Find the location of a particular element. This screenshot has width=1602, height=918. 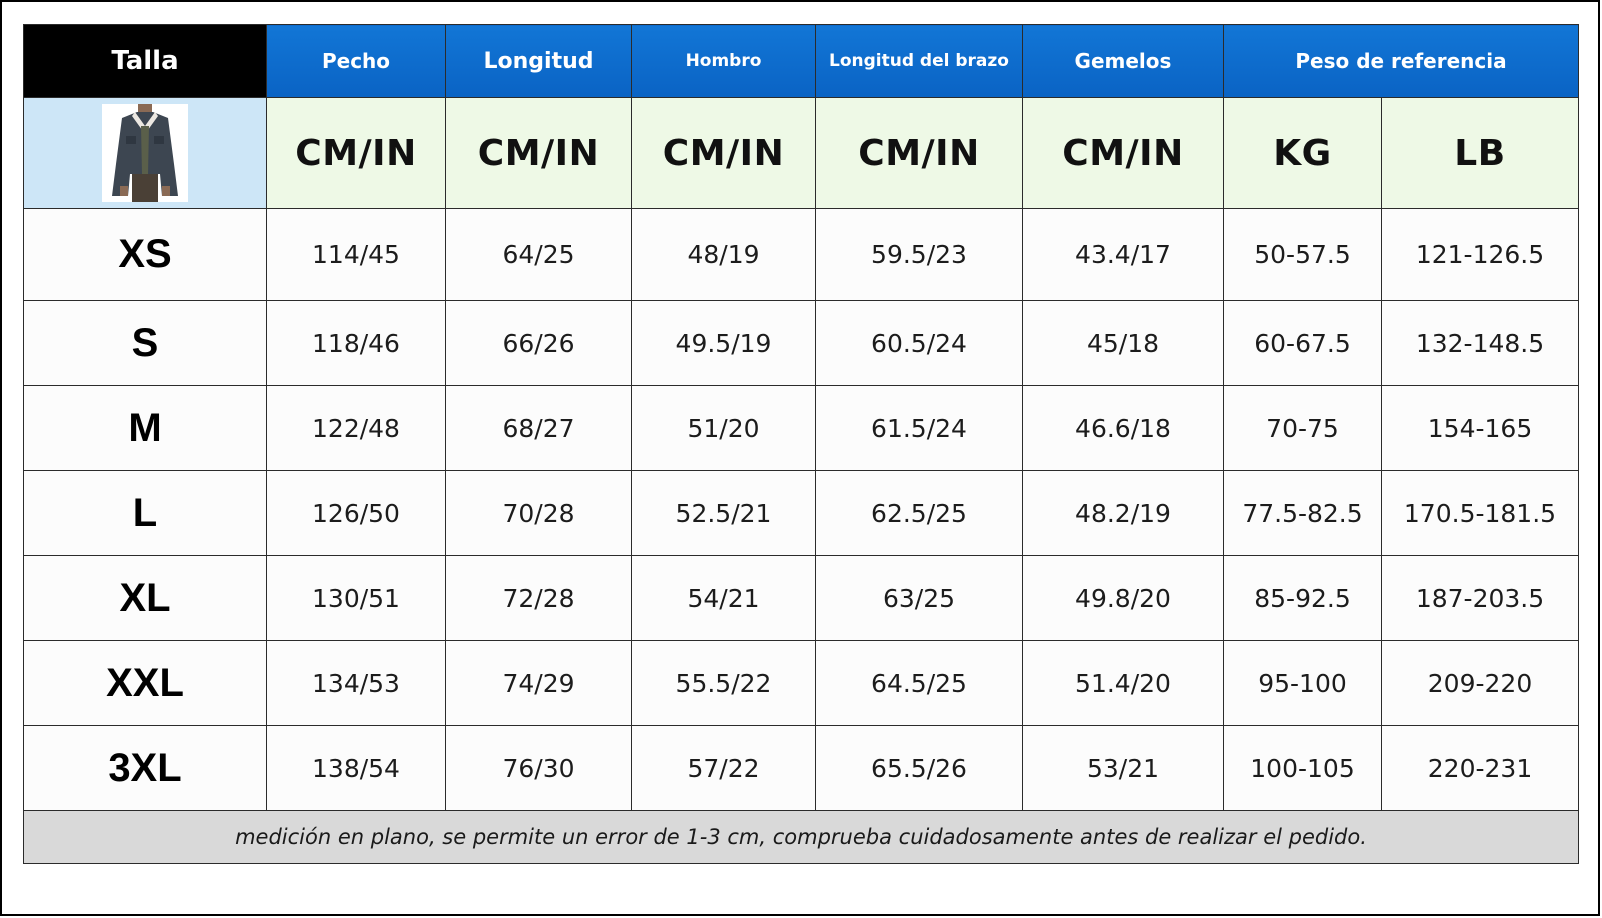

header-calves: Gemelos is located at coordinates (1123, 61).